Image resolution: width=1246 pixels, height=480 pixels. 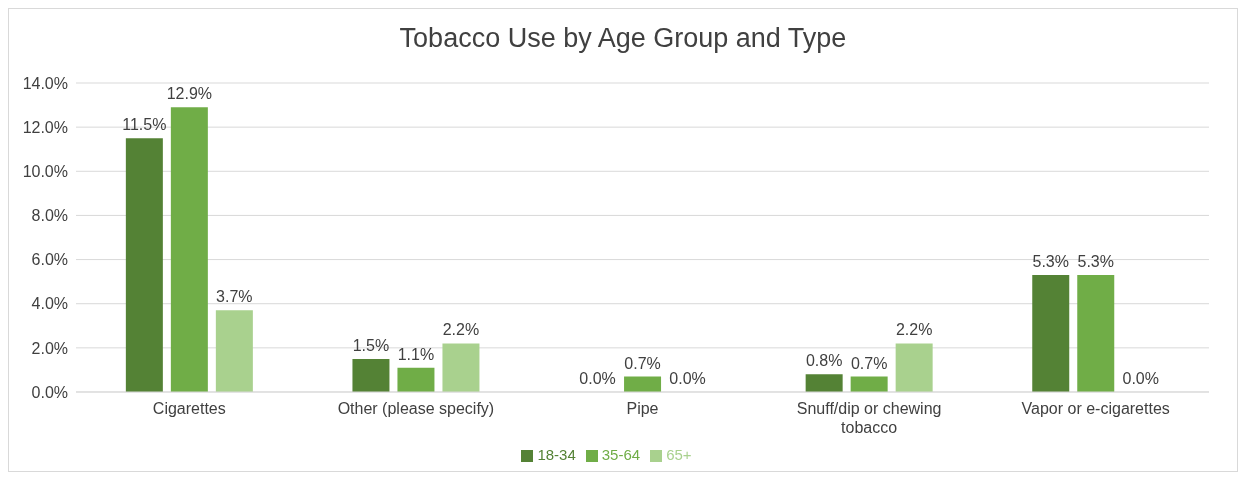 I want to click on y-tick-label: 0.0%, so click(x=49, y=392).